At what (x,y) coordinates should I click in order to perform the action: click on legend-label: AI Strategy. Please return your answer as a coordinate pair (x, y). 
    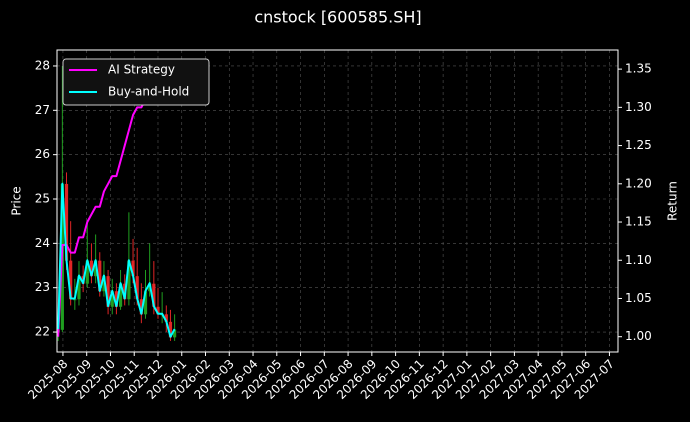
    Looking at the image, I should click on (141, 70).